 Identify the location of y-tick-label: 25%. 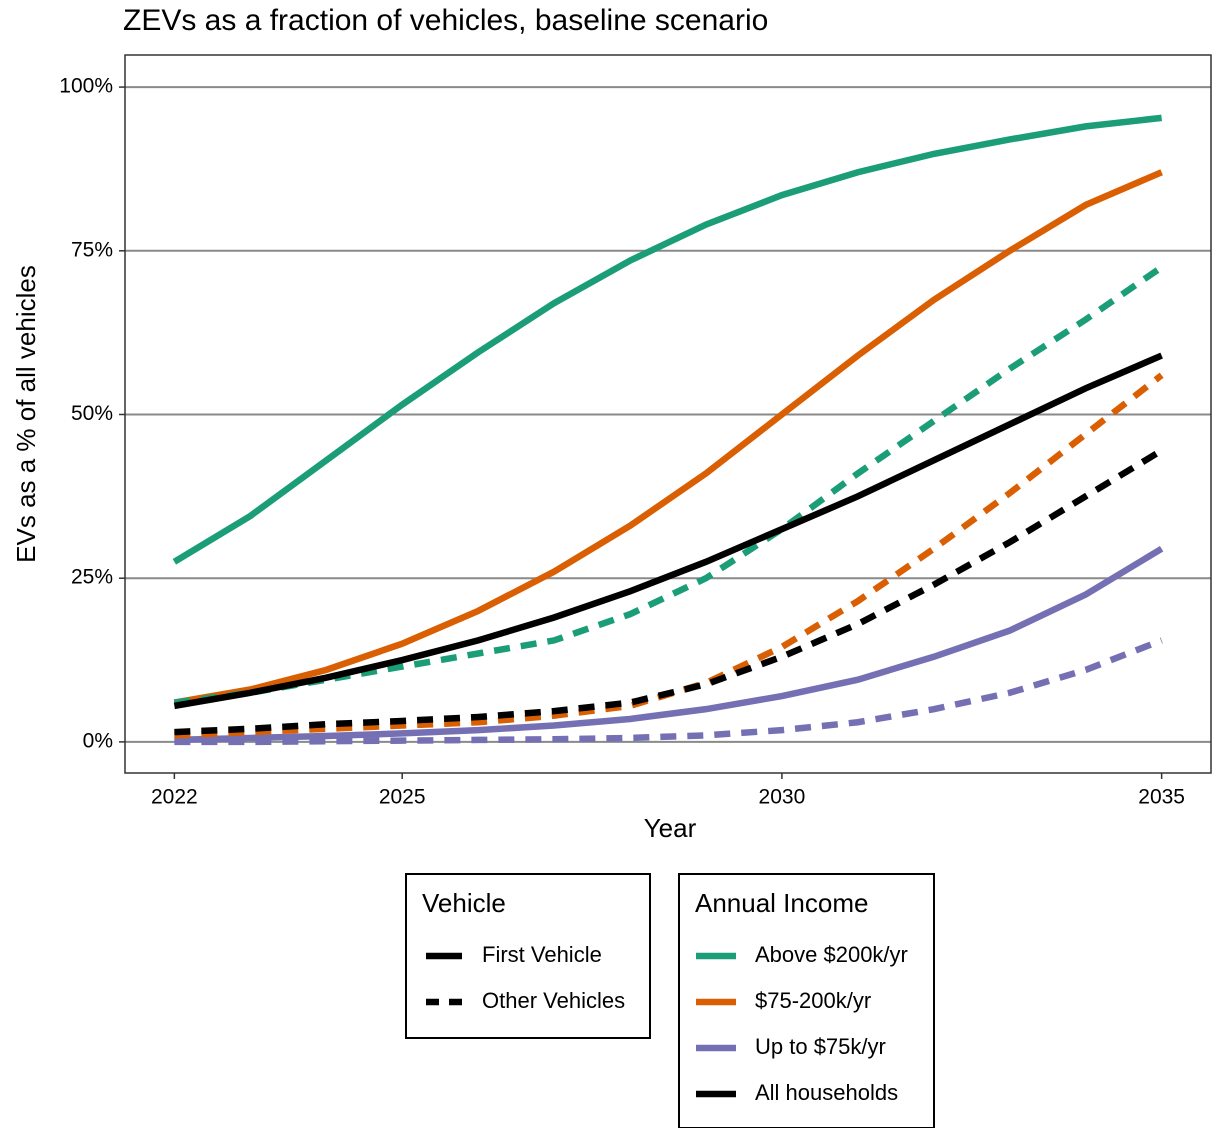
(92, 577).